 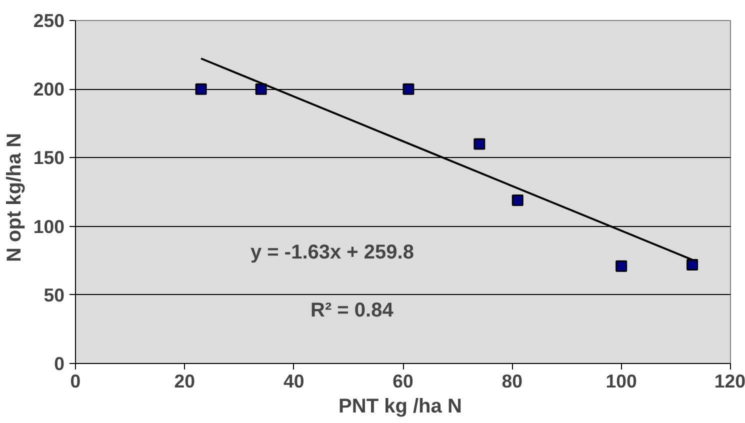 I want to click on y-tick-label: 100, so click(x=49, y=226).